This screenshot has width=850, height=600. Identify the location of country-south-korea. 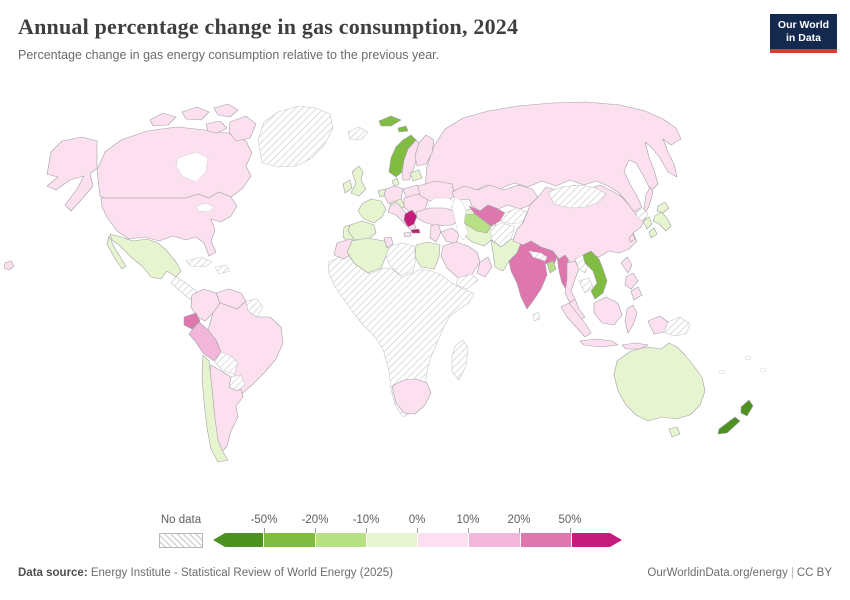
(647, 223).